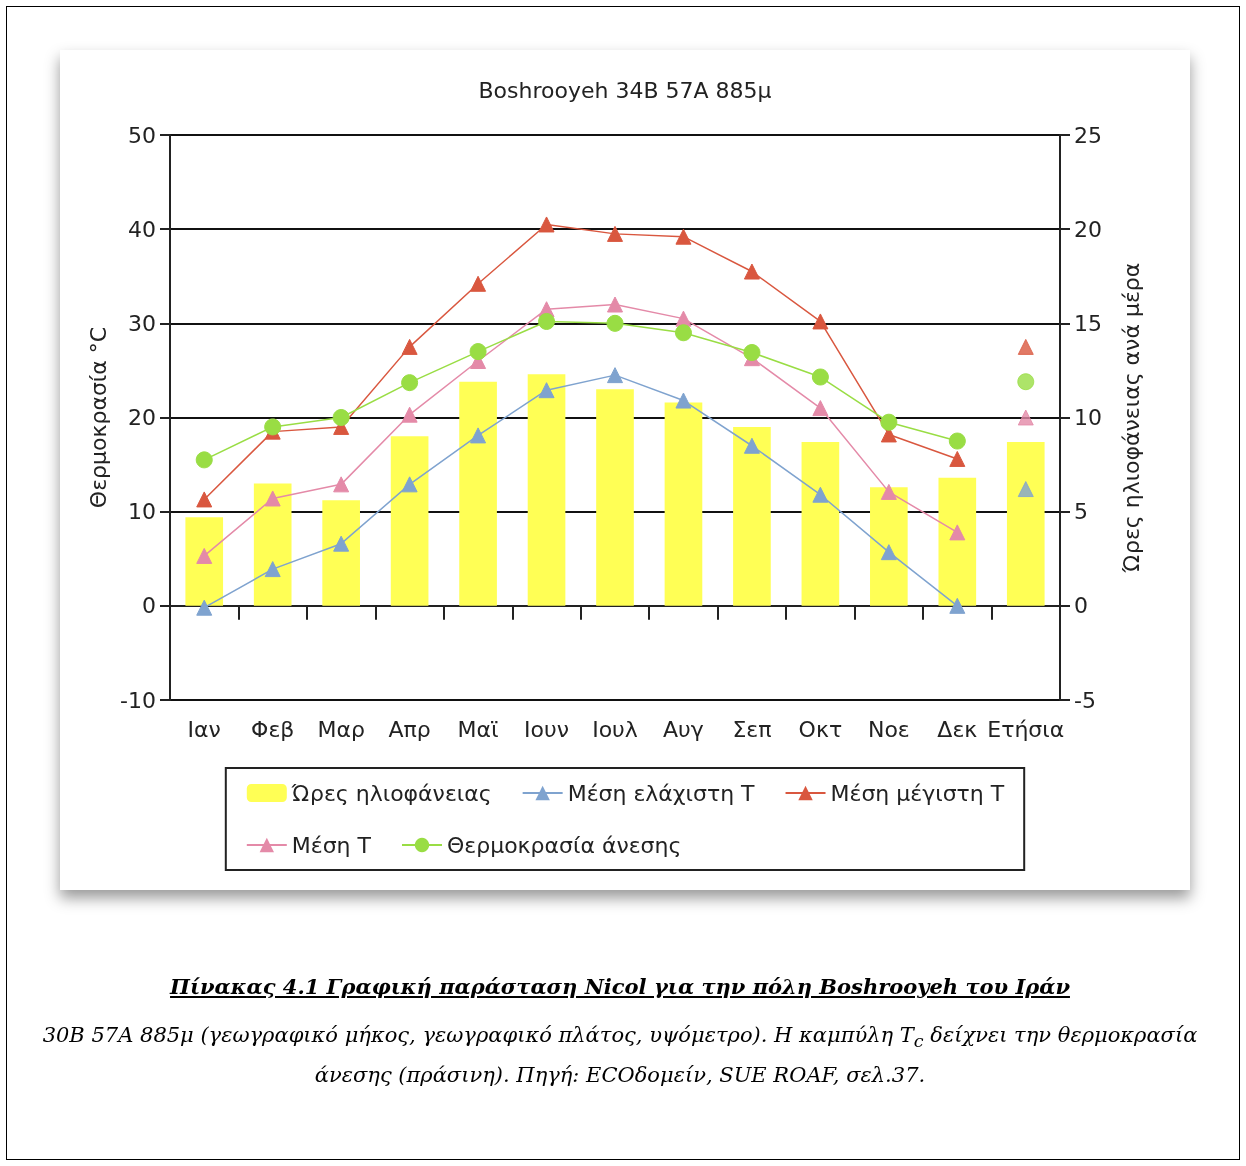 The width and height of the screenshot is (1246, 1166). I want to click on y2-tick-label: 10, so click(1088, 417).